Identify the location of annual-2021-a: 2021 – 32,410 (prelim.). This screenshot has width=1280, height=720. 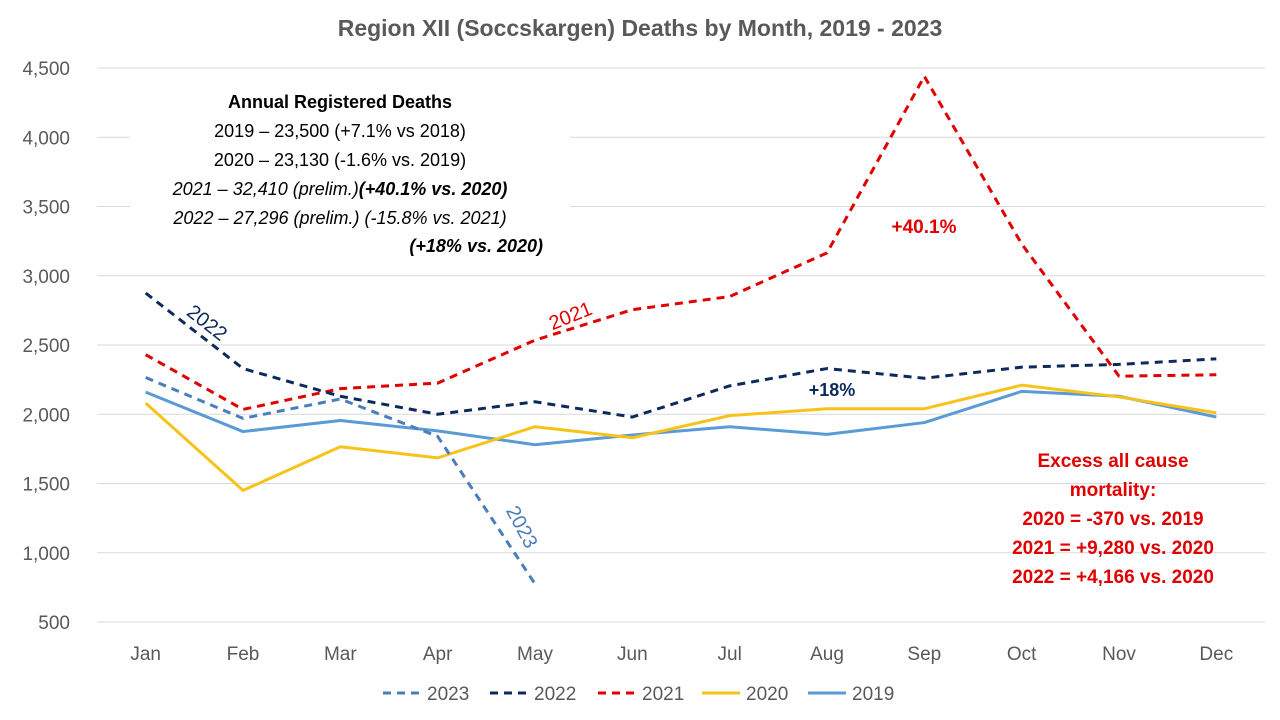
(265, 189).